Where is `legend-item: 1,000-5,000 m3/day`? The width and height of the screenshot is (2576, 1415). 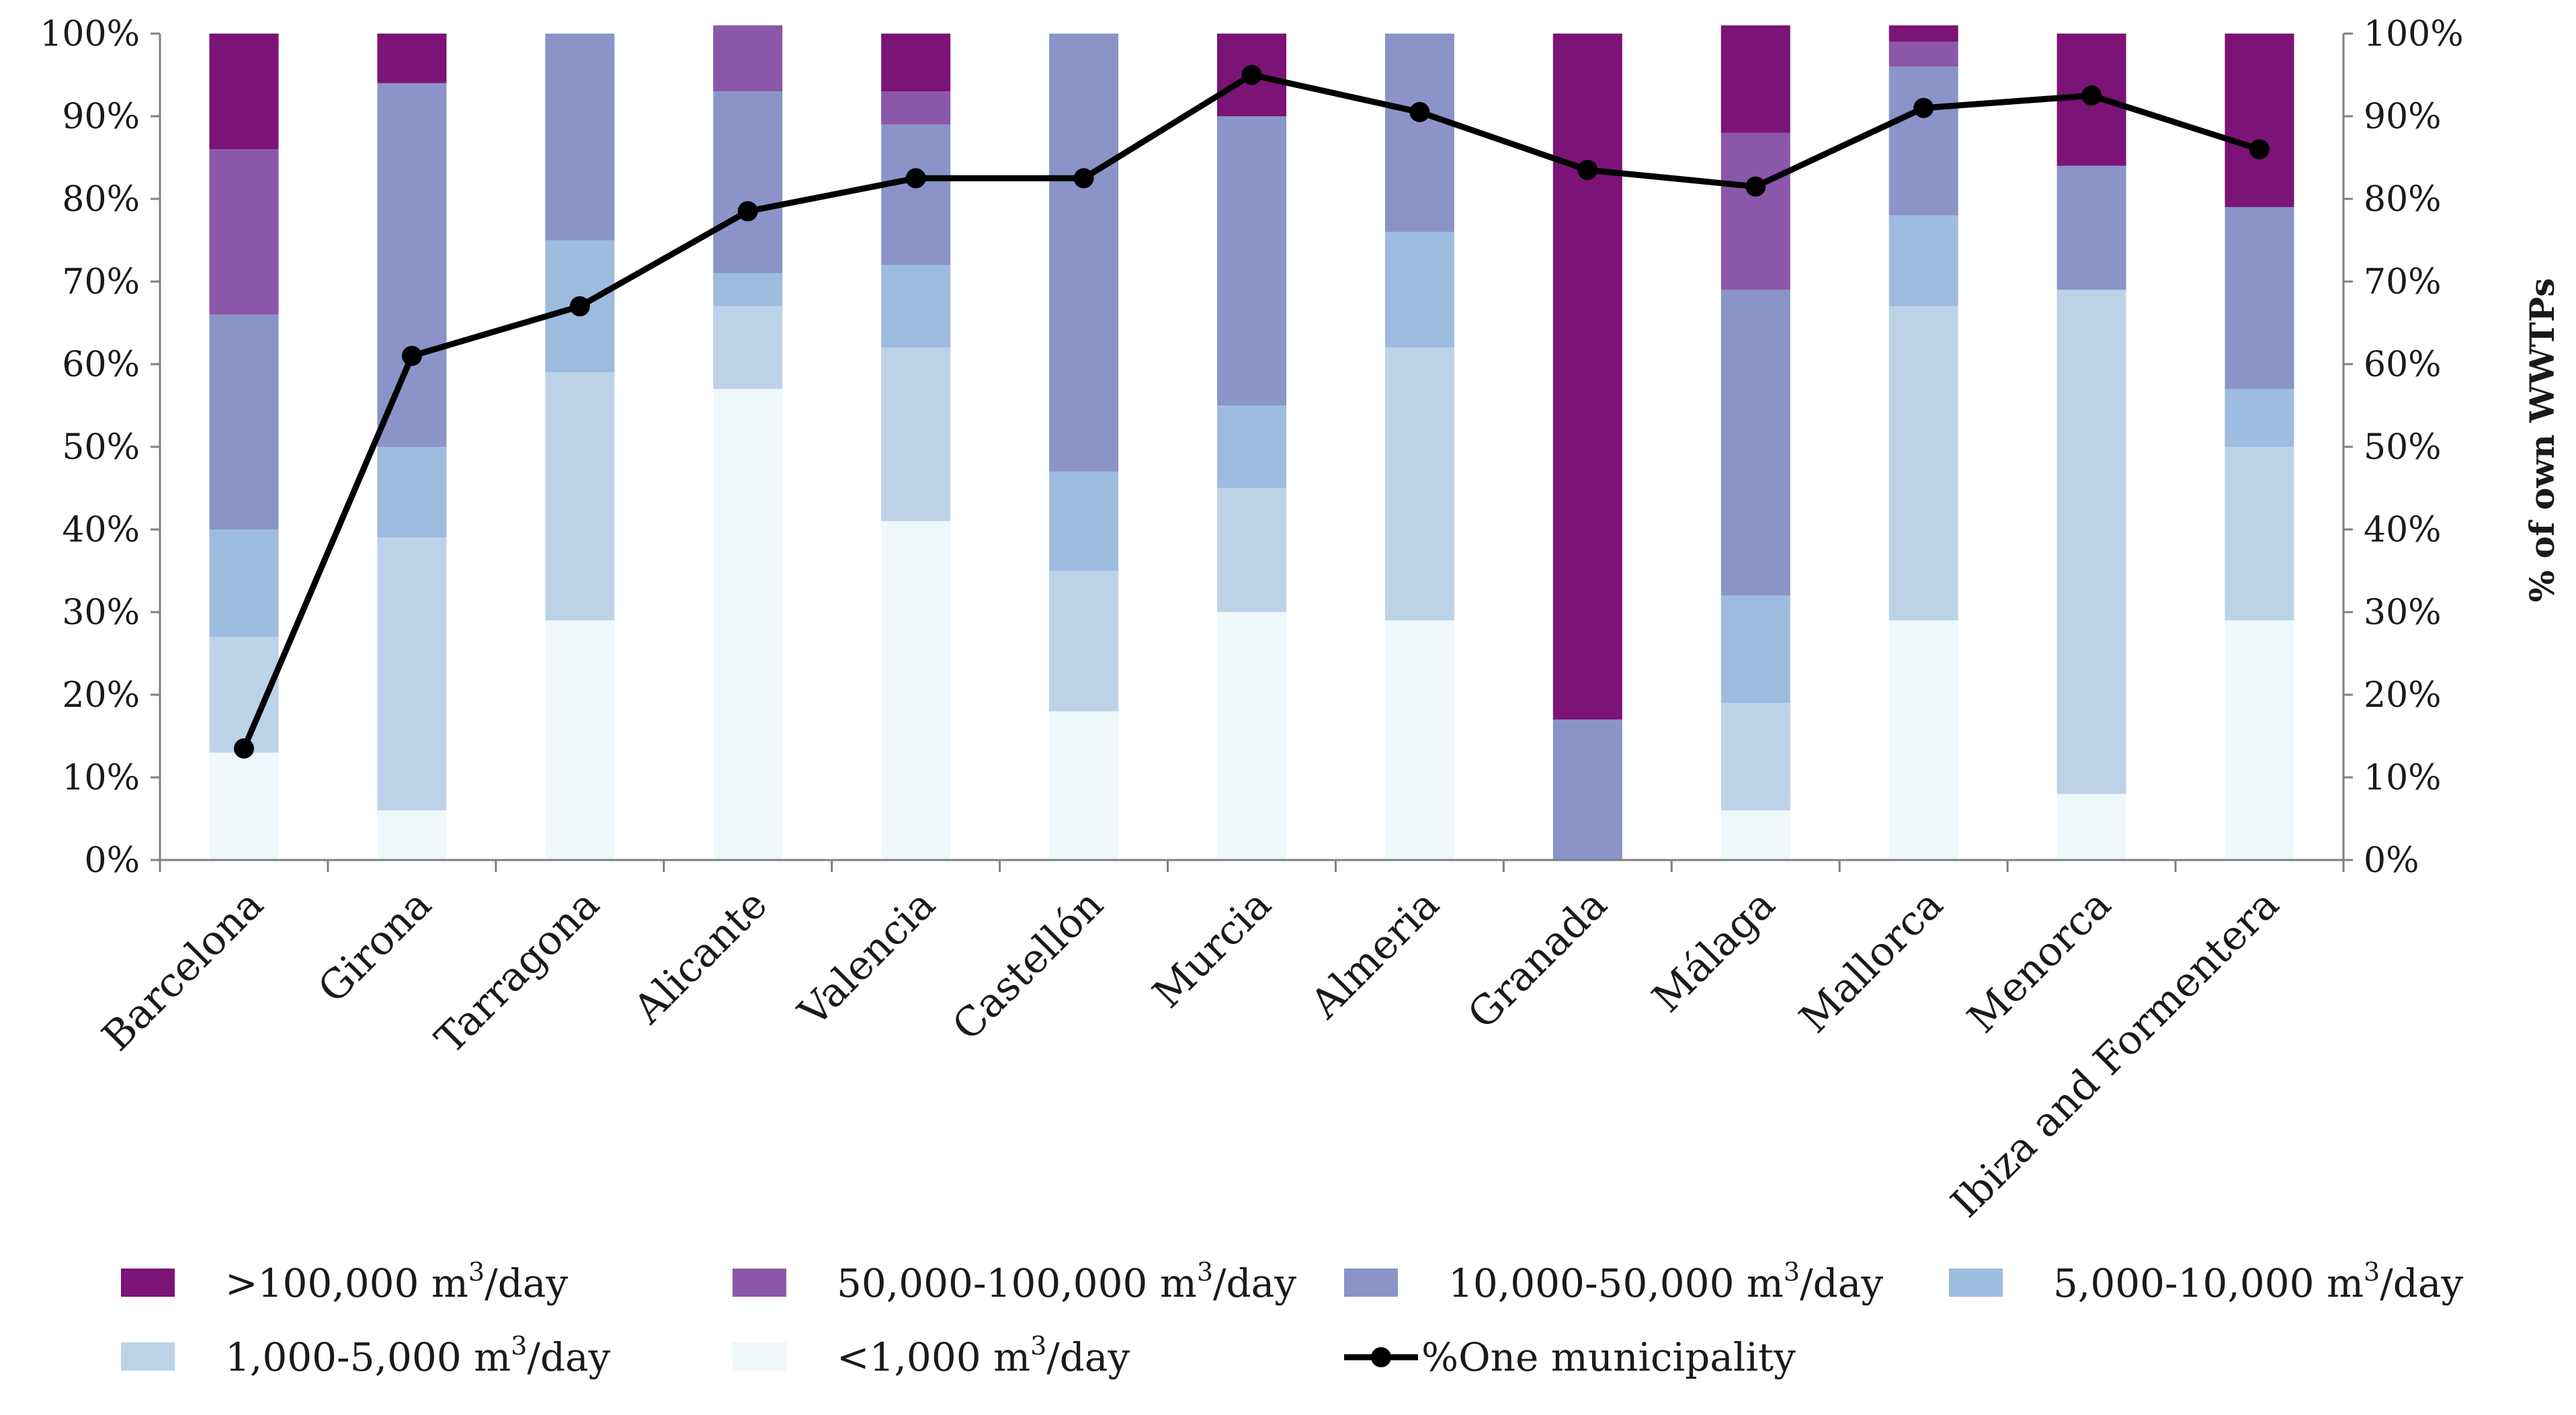
legend-item: 1,000-5,000 m3/day is located at coordinates (366, 1355).